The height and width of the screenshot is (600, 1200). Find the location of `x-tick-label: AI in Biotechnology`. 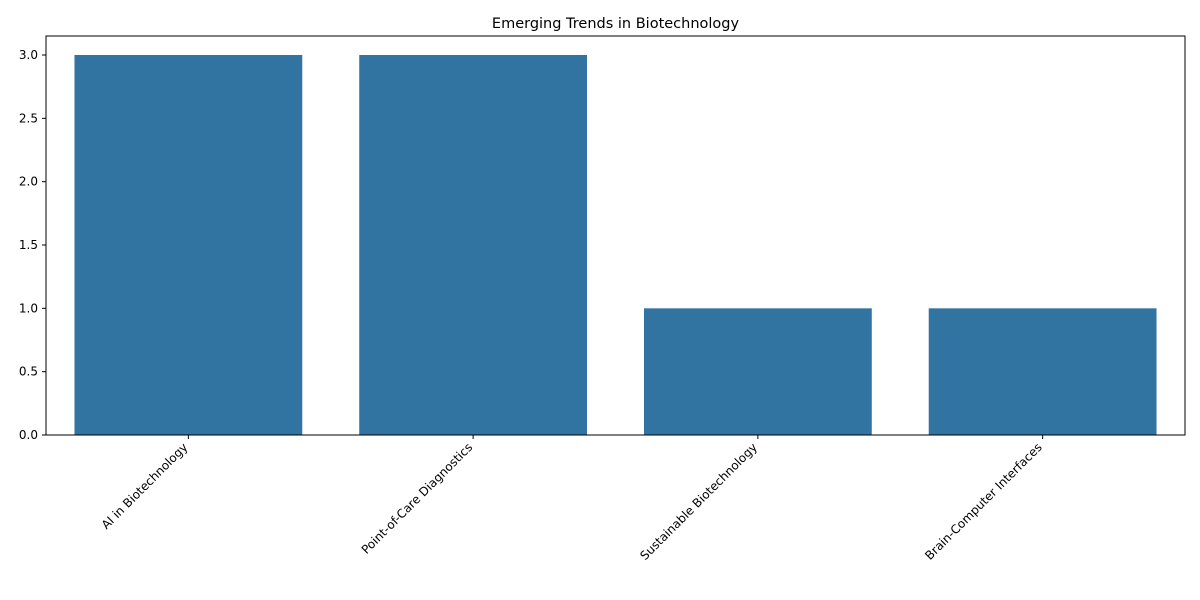

x-tick-label: AI in Biotechnology is located at coordinates (145, 486).